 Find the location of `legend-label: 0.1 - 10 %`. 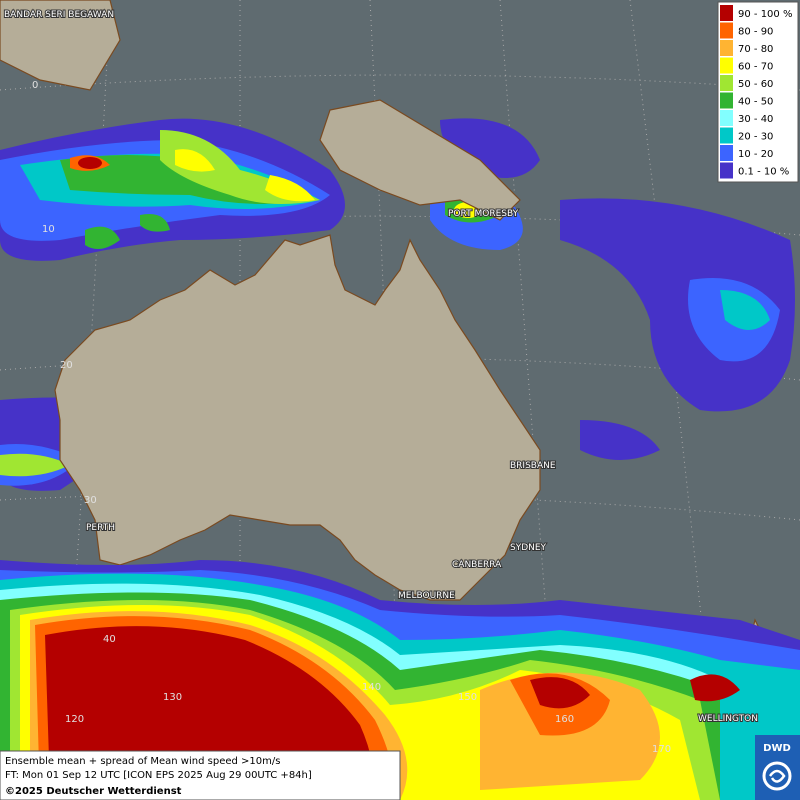

legend-label: 0.1 - 10 % is located at coordinates (763, 172).